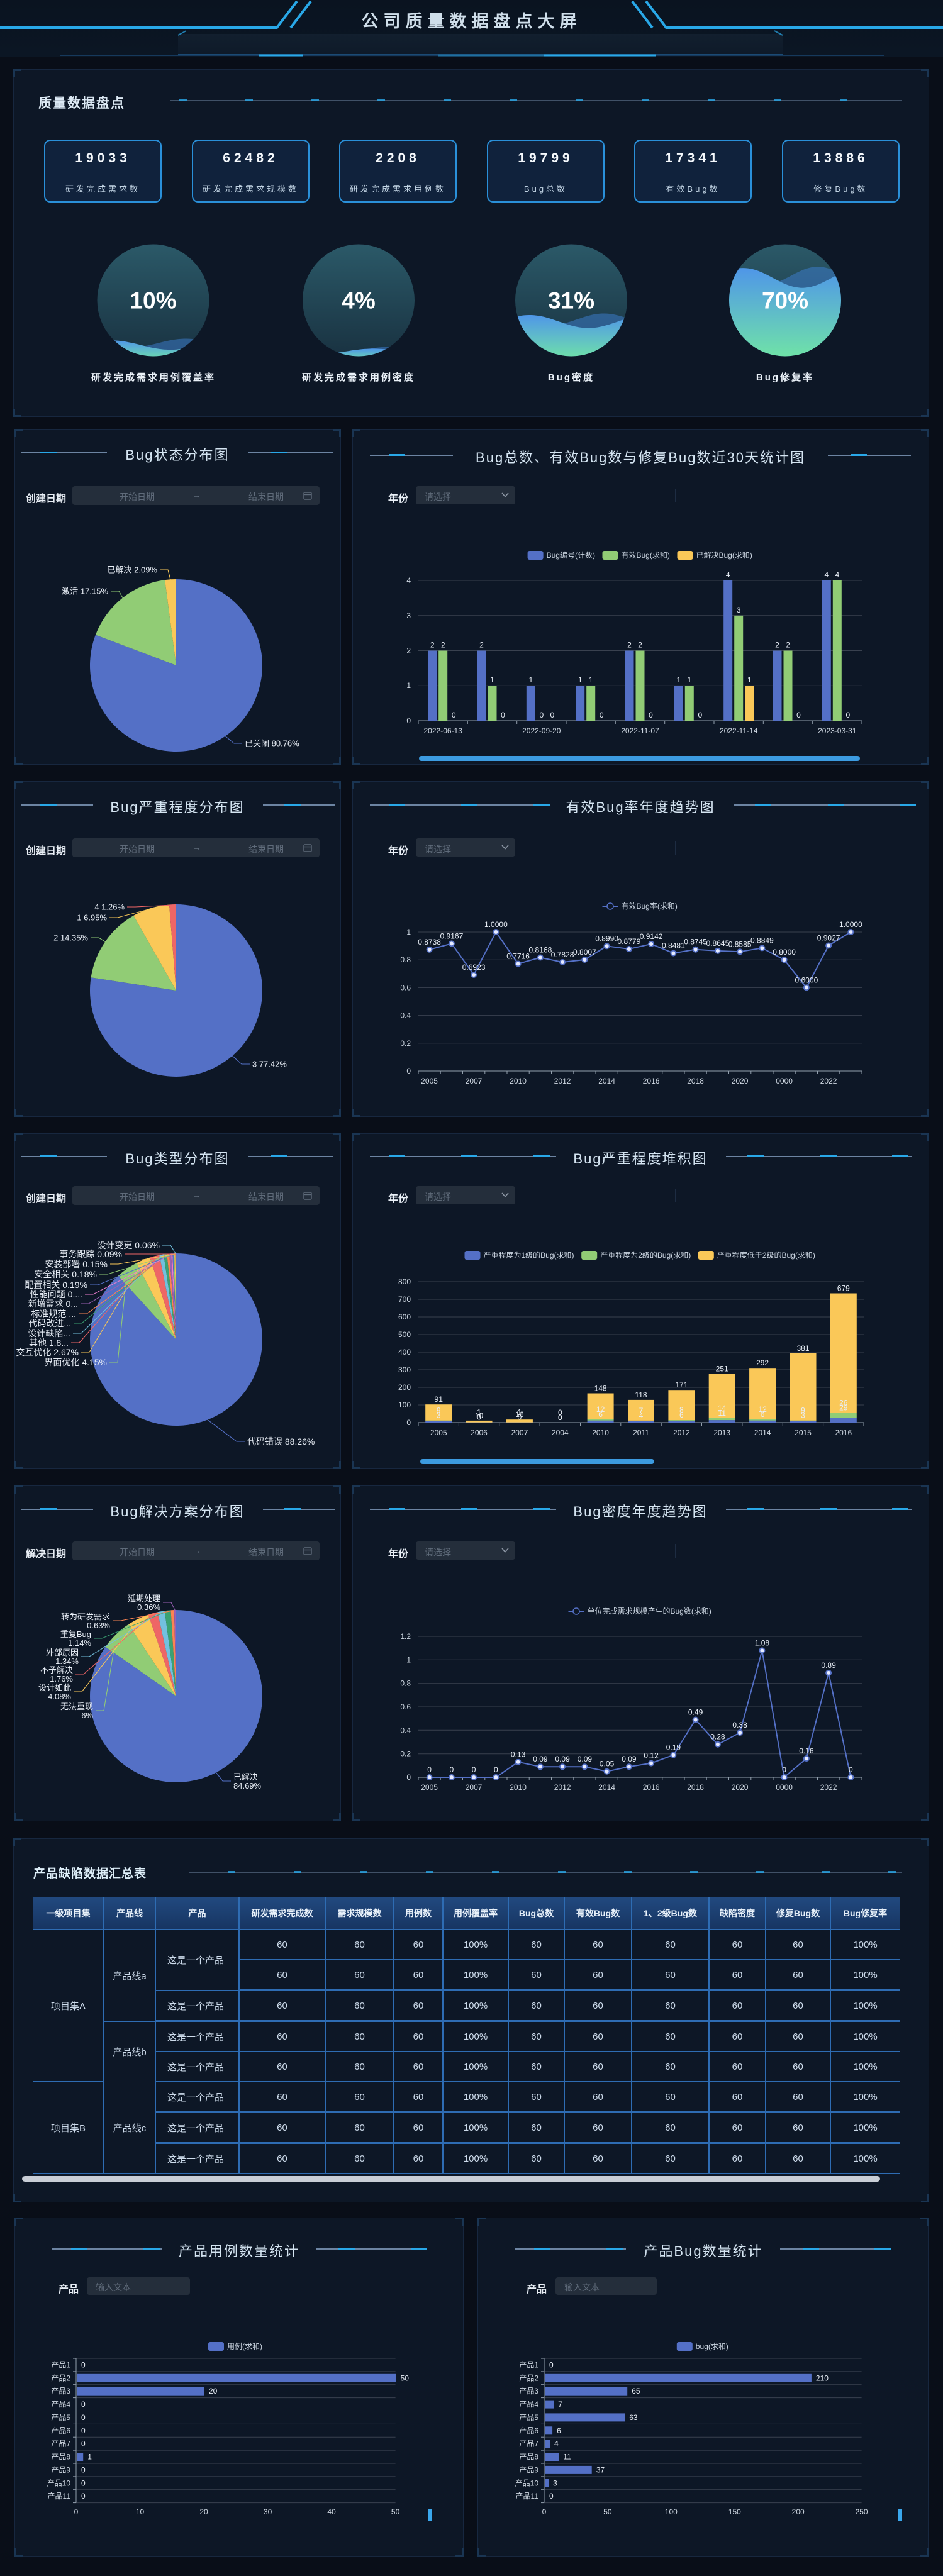  What do you see at coordinates (784, 1787) in the screenshot?
I see `svg-text: 0000` at bounding box center [784, 1787].